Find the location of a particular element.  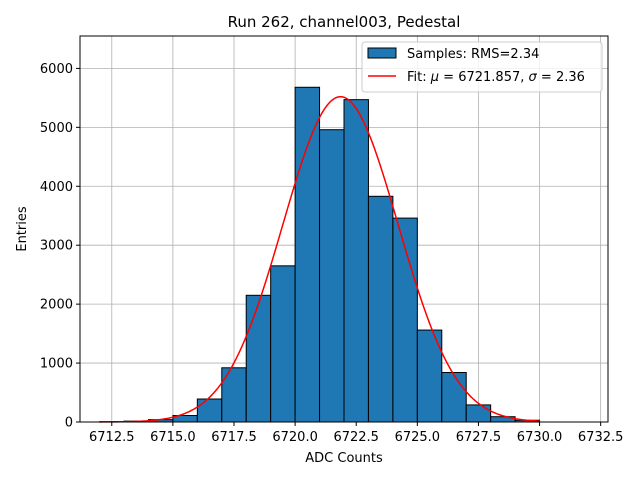

x-tick-label: 6727.5 is located at coordinates (479, 437).